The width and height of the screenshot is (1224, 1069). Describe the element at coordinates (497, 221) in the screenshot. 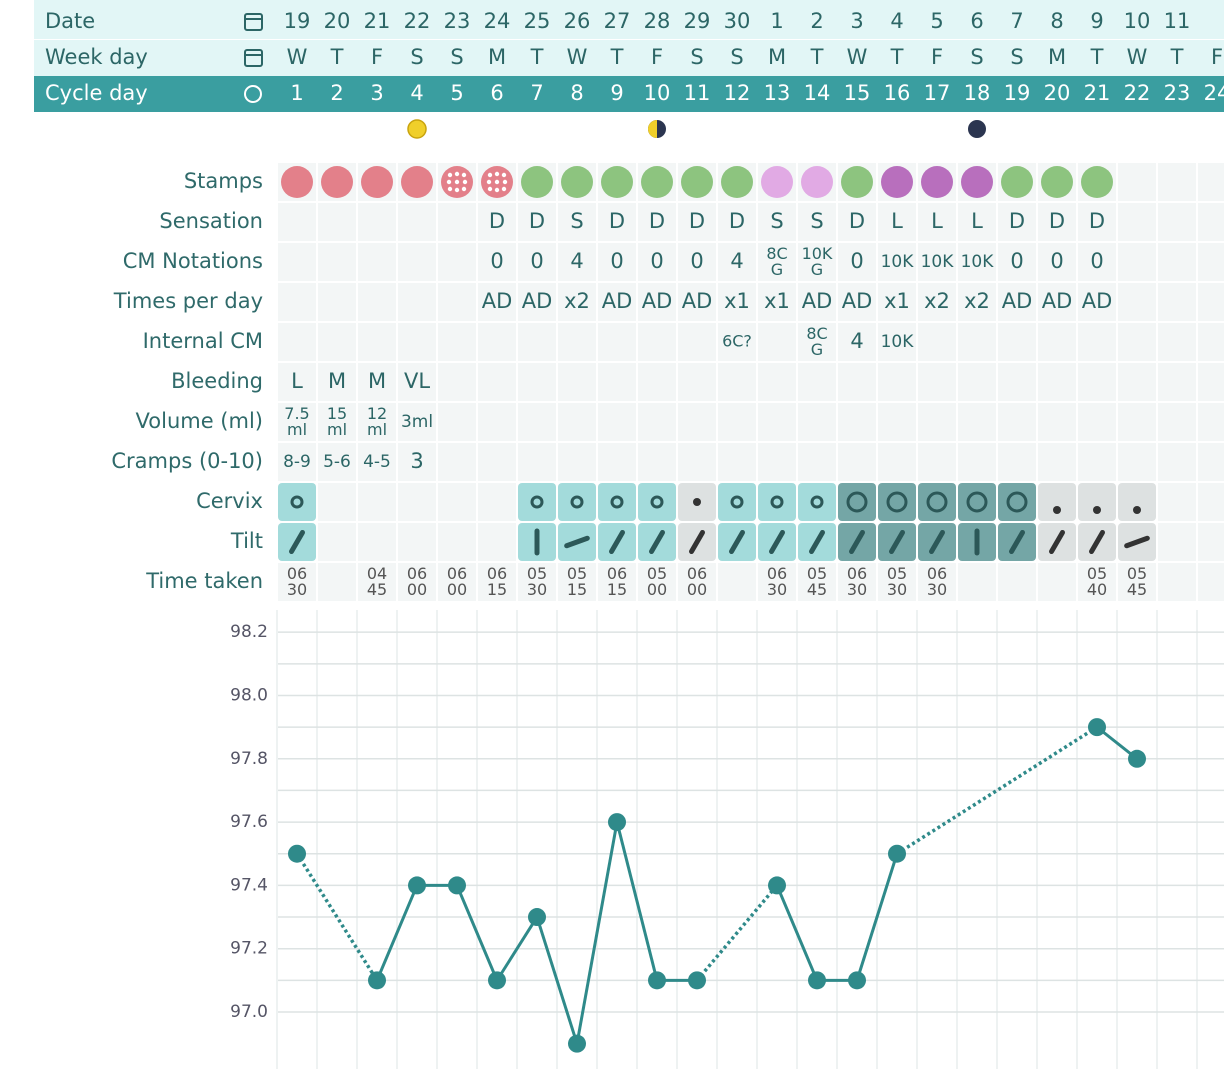

I see `cell-text: D` at that location.